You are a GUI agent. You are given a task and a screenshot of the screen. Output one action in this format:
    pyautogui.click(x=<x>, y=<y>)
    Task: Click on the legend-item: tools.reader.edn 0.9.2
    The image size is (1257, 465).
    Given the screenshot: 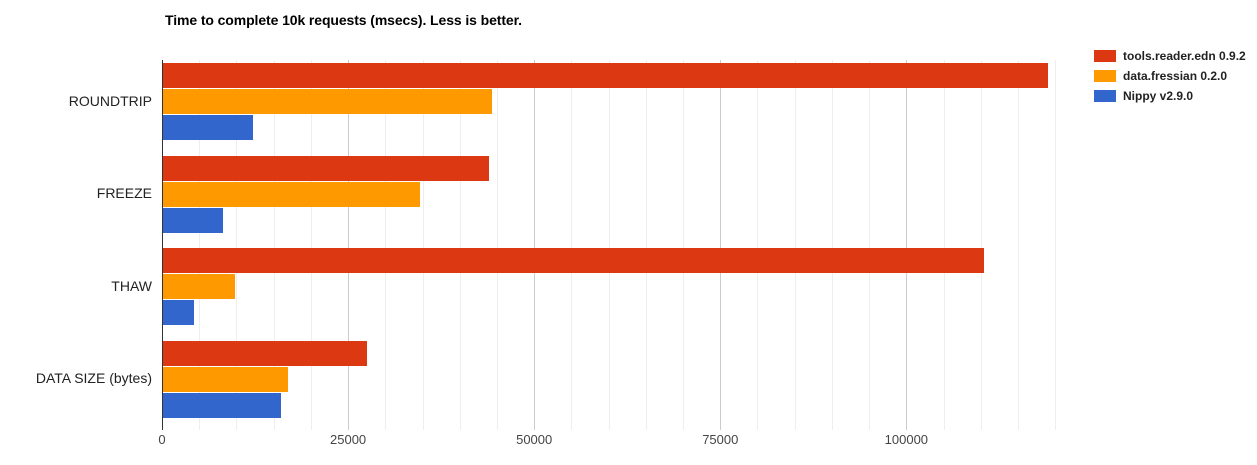 What is the action you would take?
    pyautogui.click(x=1174, y=55)
    